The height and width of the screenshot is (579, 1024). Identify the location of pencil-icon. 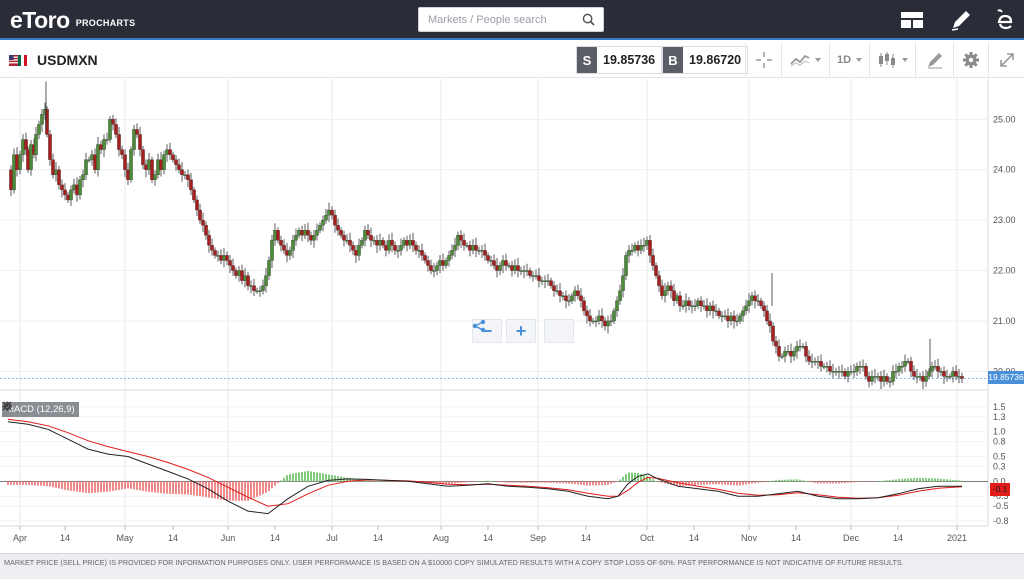
(961, 20).